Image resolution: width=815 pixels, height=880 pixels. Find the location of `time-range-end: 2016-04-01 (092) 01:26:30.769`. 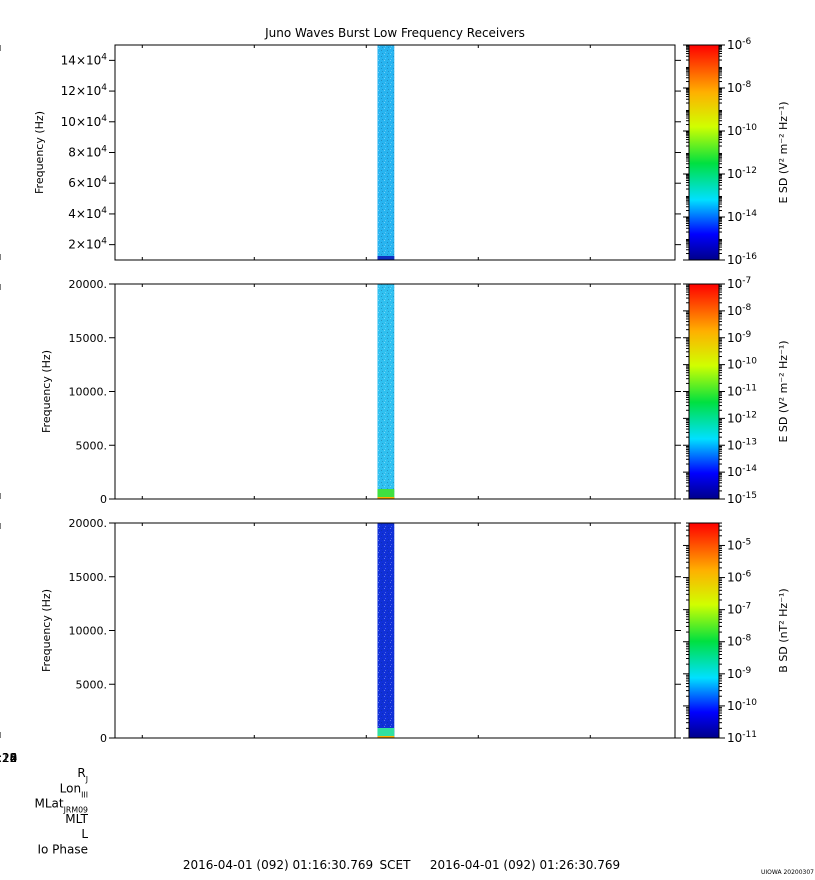

time-range-end: 2016-04-01 (092) 01:26:30.769 is located at coordinates (525, 865).